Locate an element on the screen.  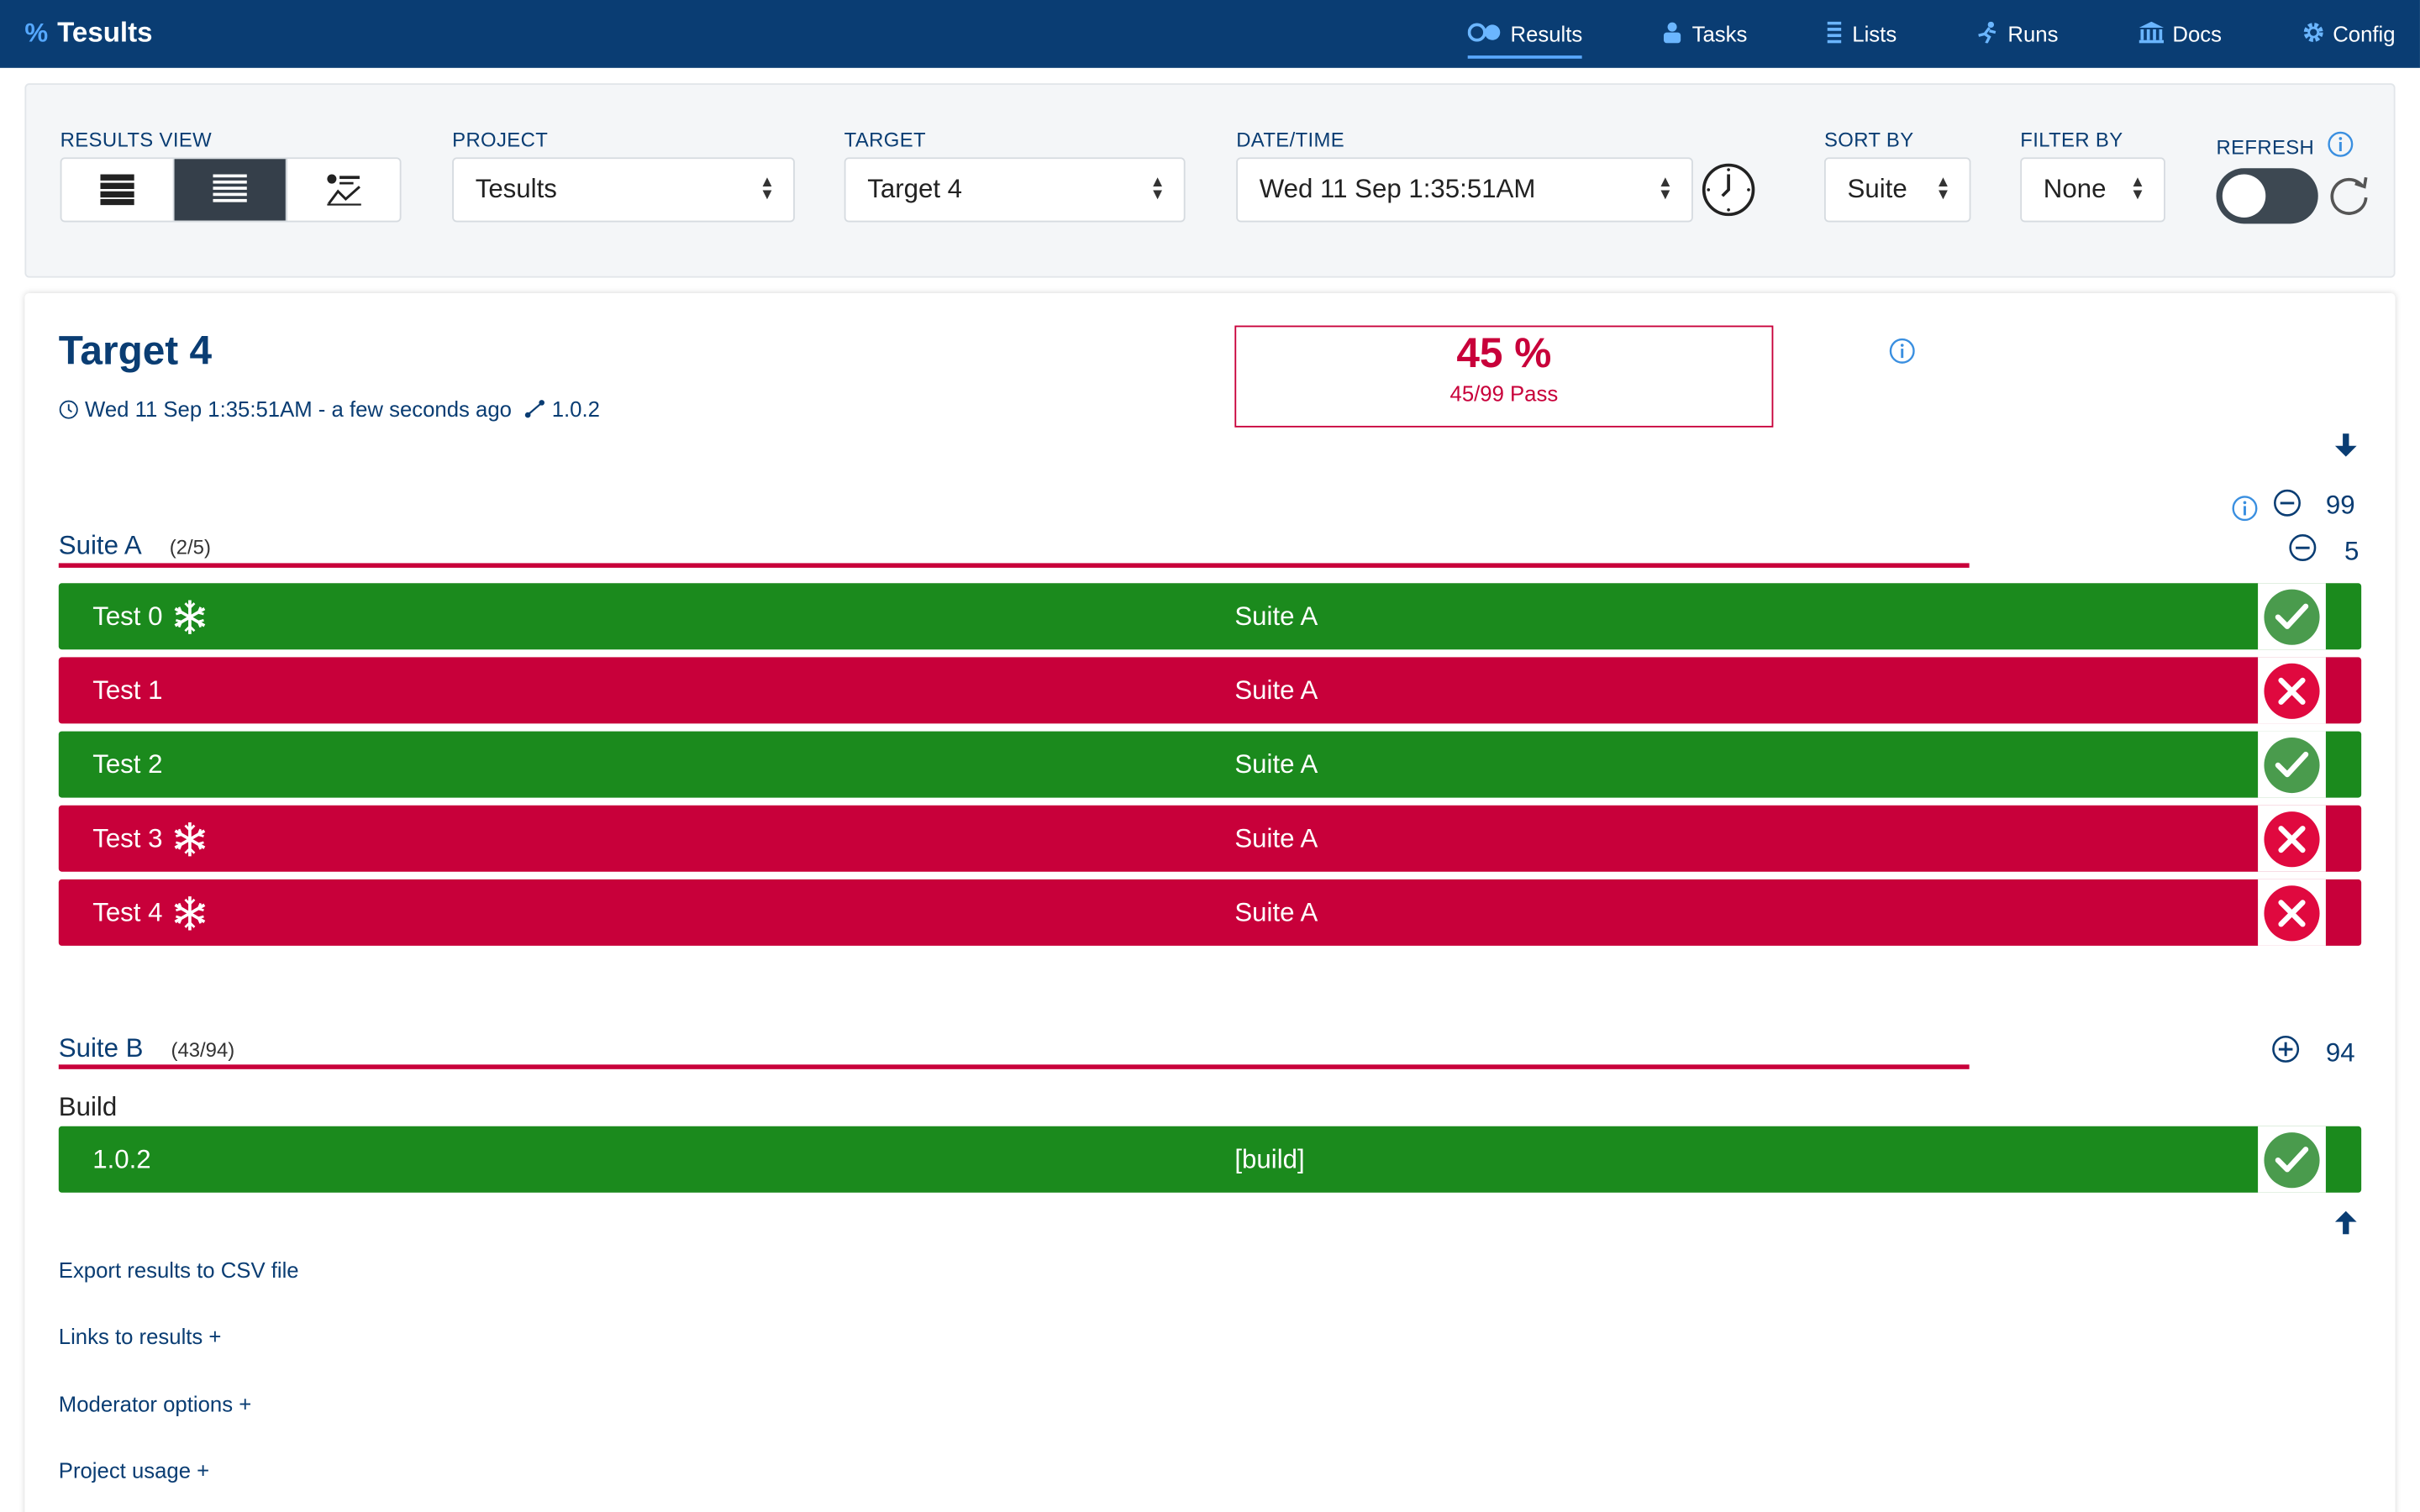
sortby-select-value: Suite is located at coordinates (1877, 189).